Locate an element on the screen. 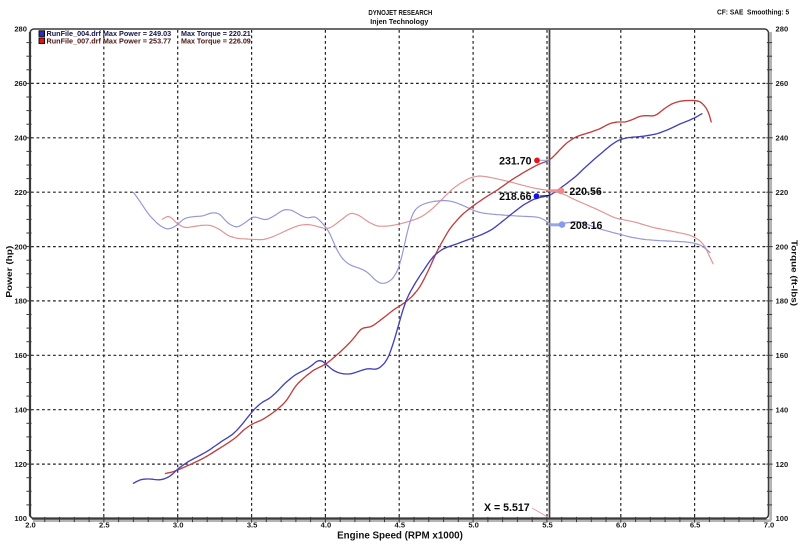 The height and width of the screenshot is (551, 800). svg-text: 208.16 is located at coordinates (586, 226).